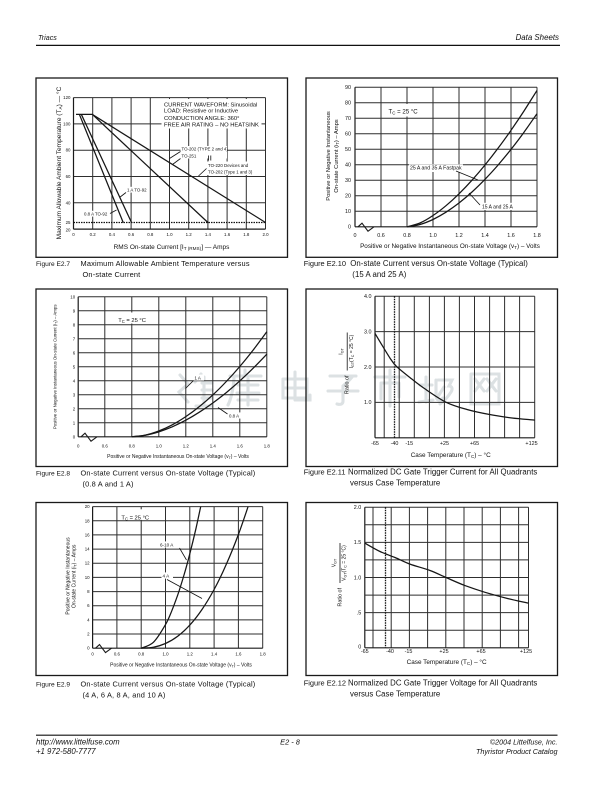 Image resolution: width=612 pixels, height=792 pixels. I want to click on svg-text: 1 A, so click(198, 378).